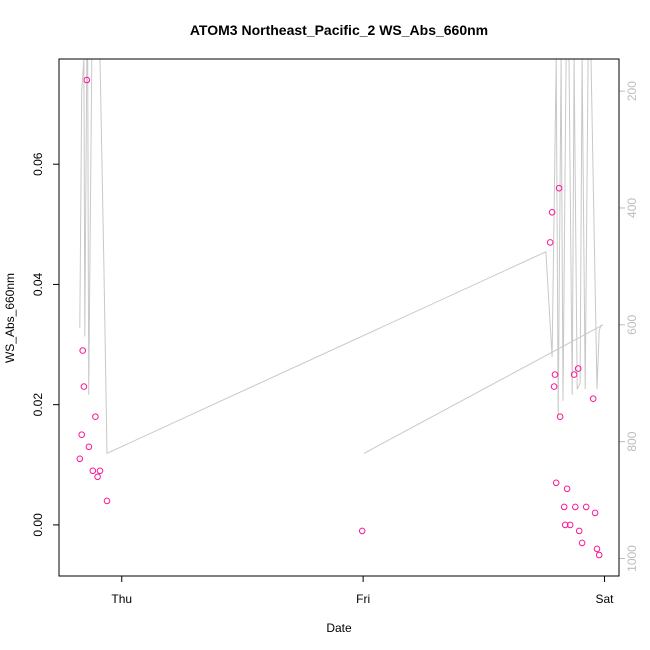  I want to click on y2-tick-label: 200, so click(632, 91).